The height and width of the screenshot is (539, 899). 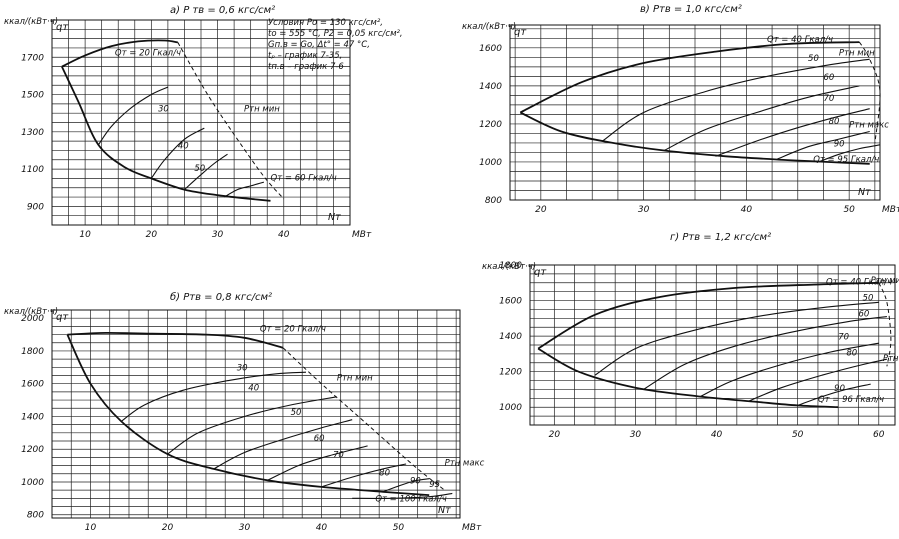 I want to click on chart-title: а) P тв = 0,6 кгс/см², so click(x=222, y=10).